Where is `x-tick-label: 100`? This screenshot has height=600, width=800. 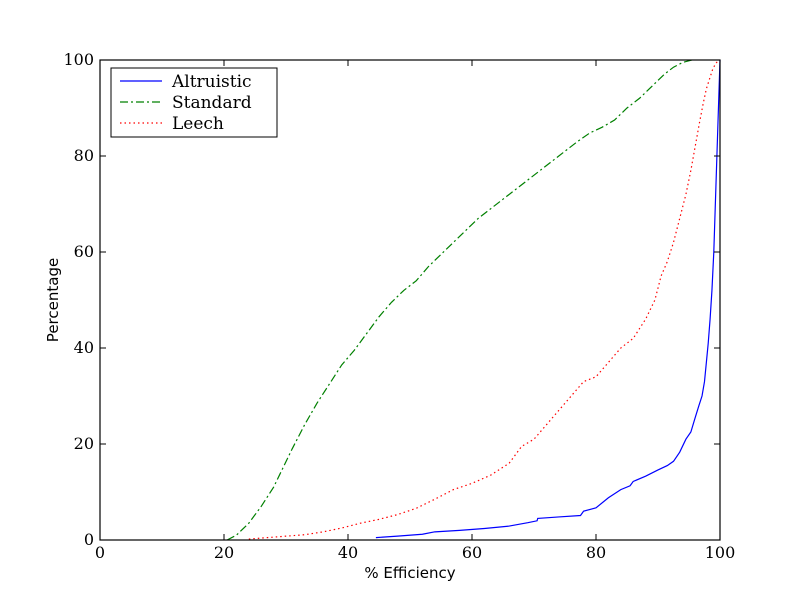 x-tick-label: 100 is located at coordinates (720, 552).